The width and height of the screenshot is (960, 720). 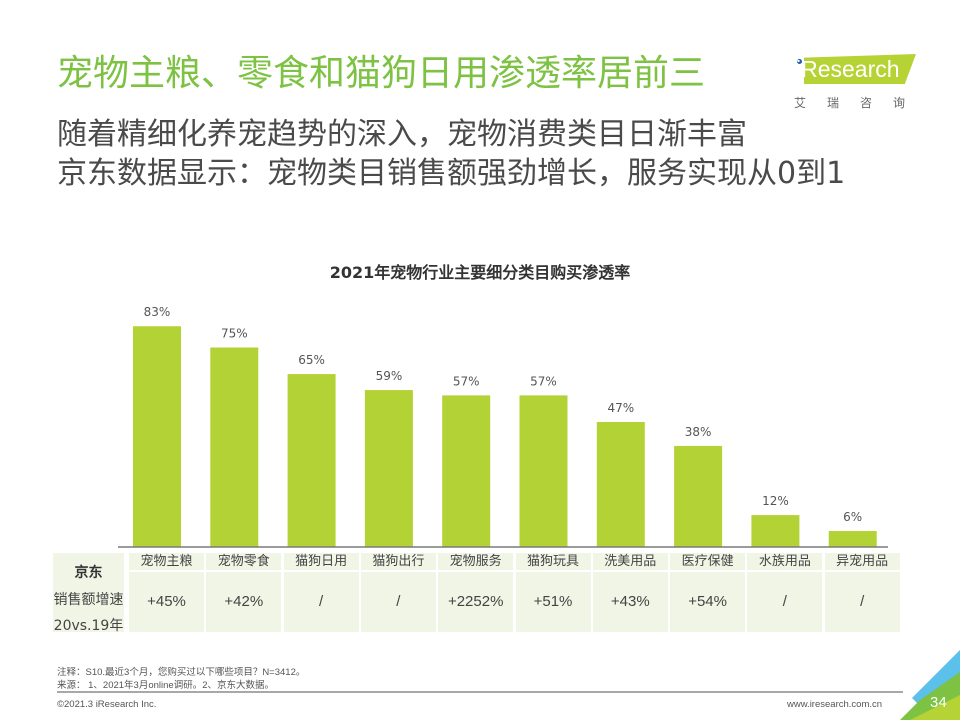 I want to click on page-number: 34, so click(x=938, y=702).